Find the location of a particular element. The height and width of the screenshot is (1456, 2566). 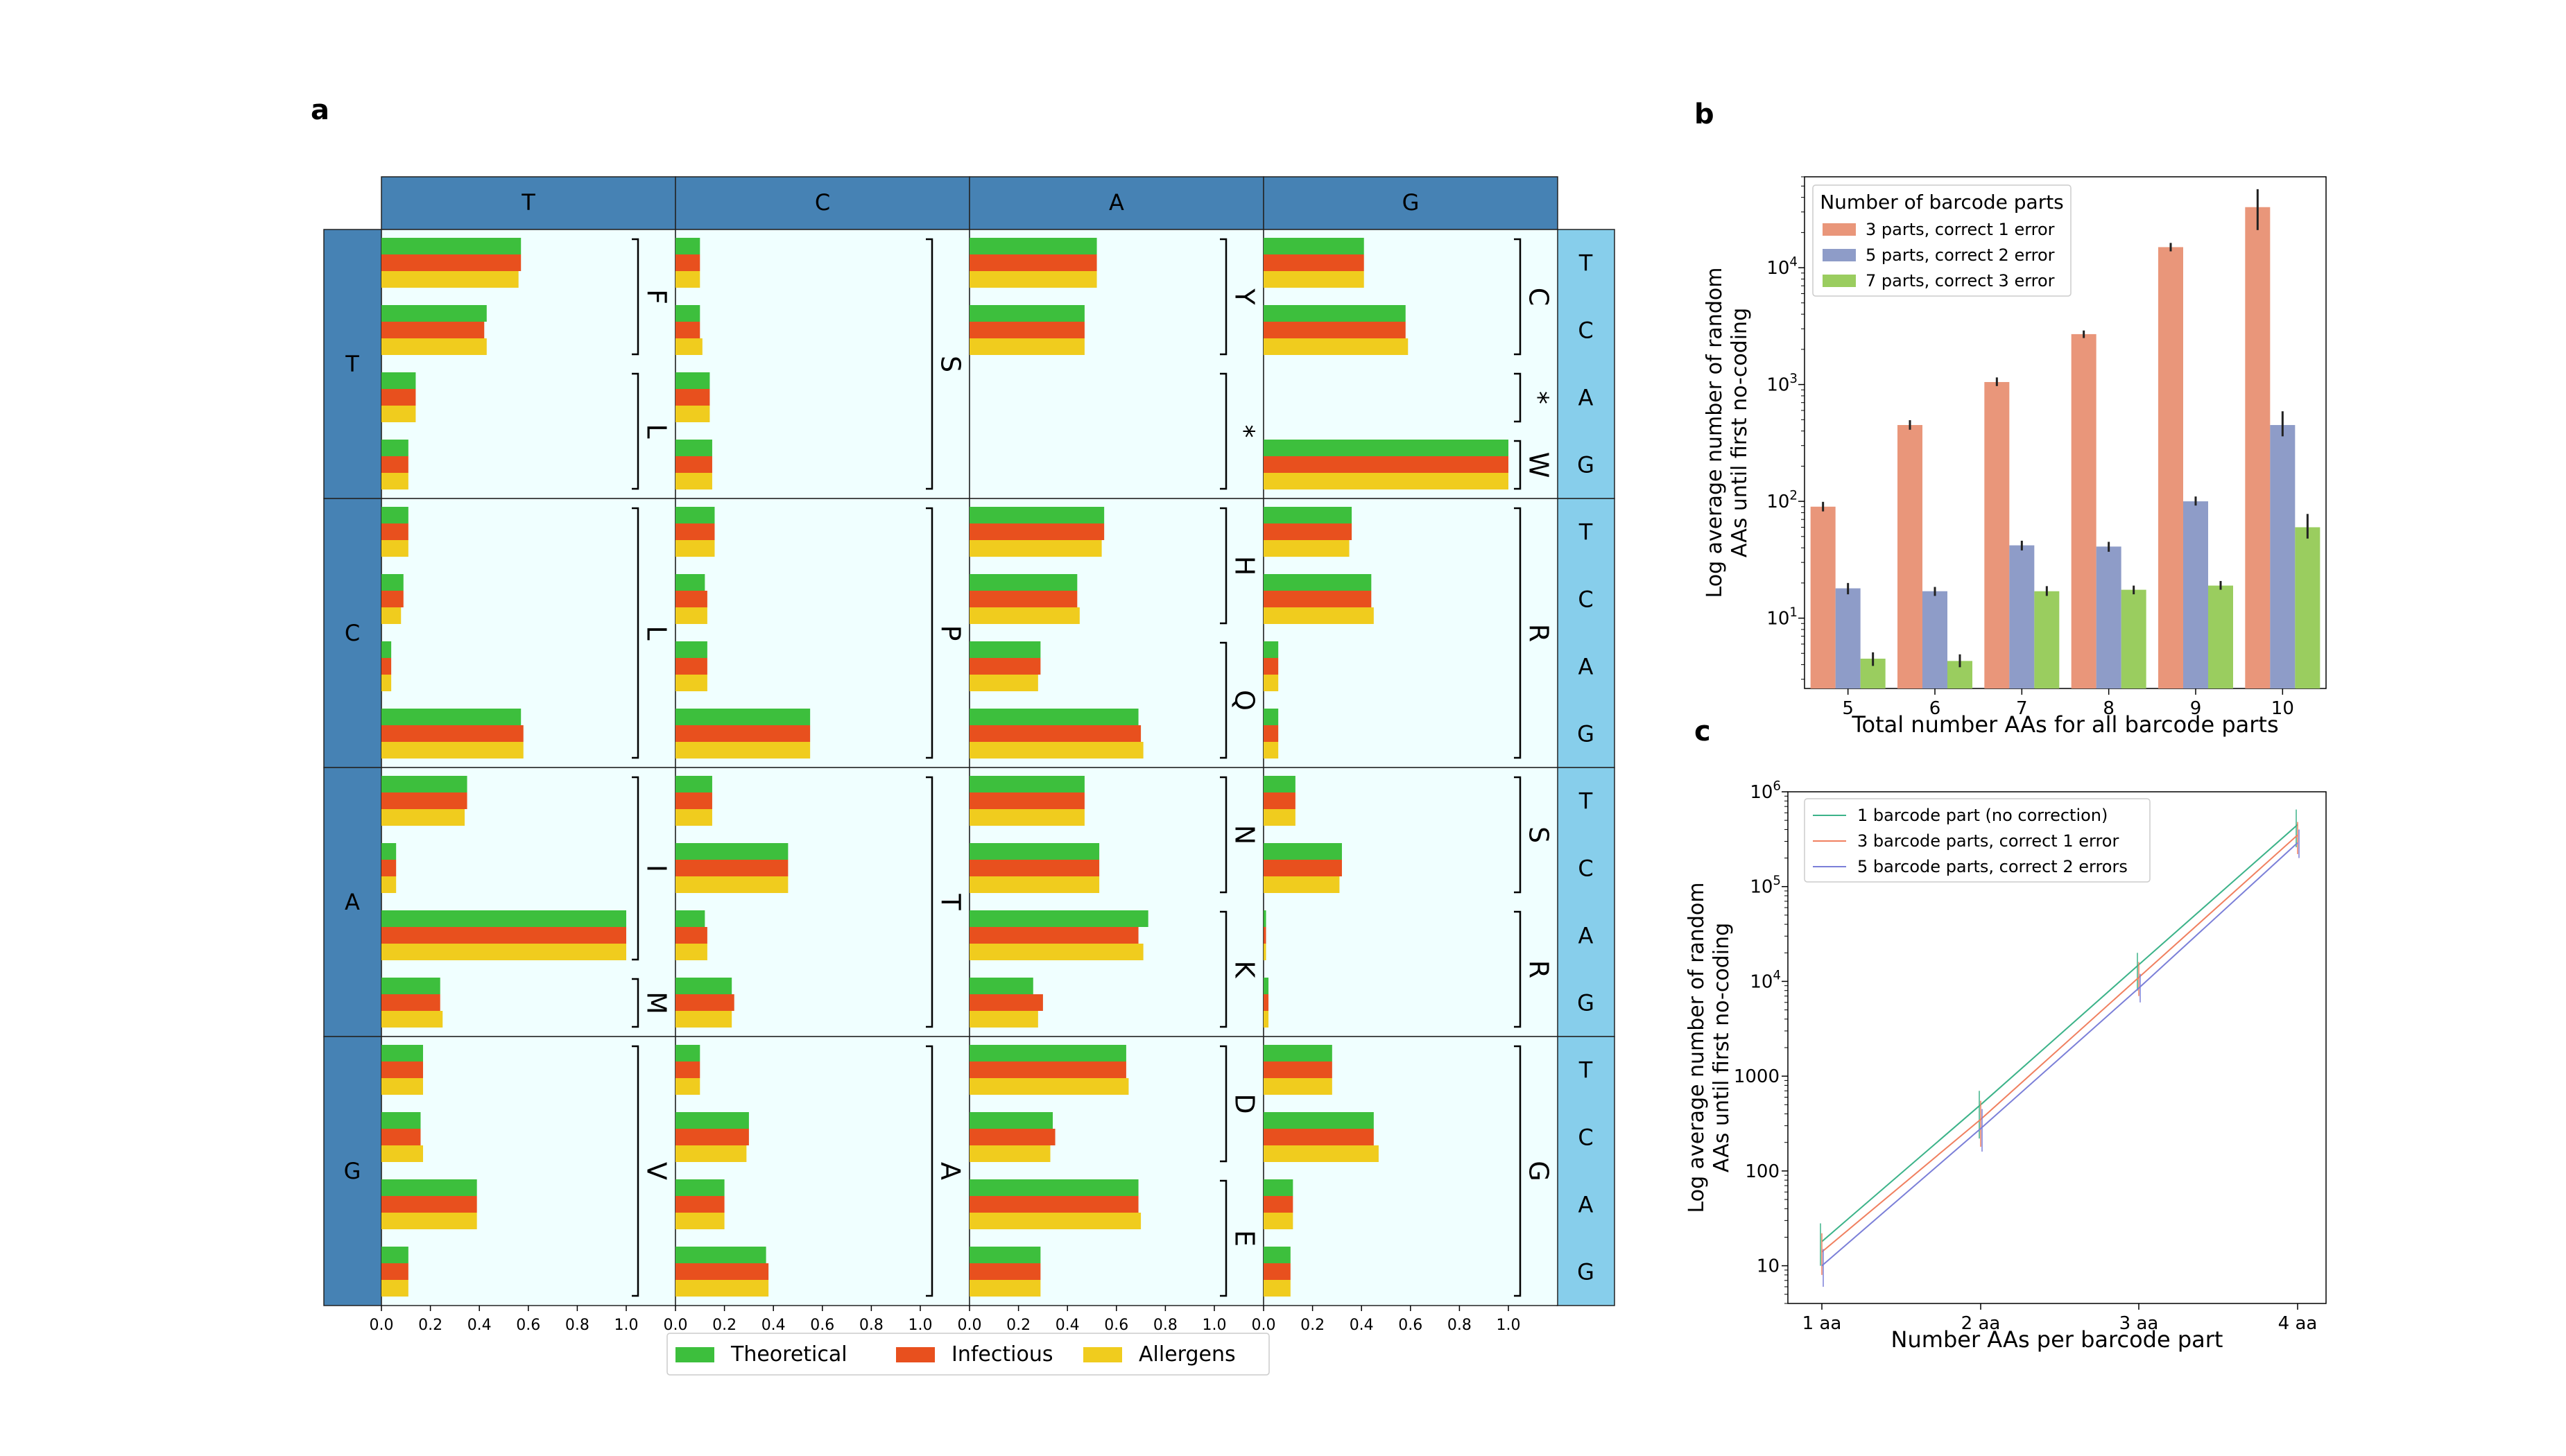

x-axis-label: Number AAs per barcode part is located at coordinates (2057, 1339).